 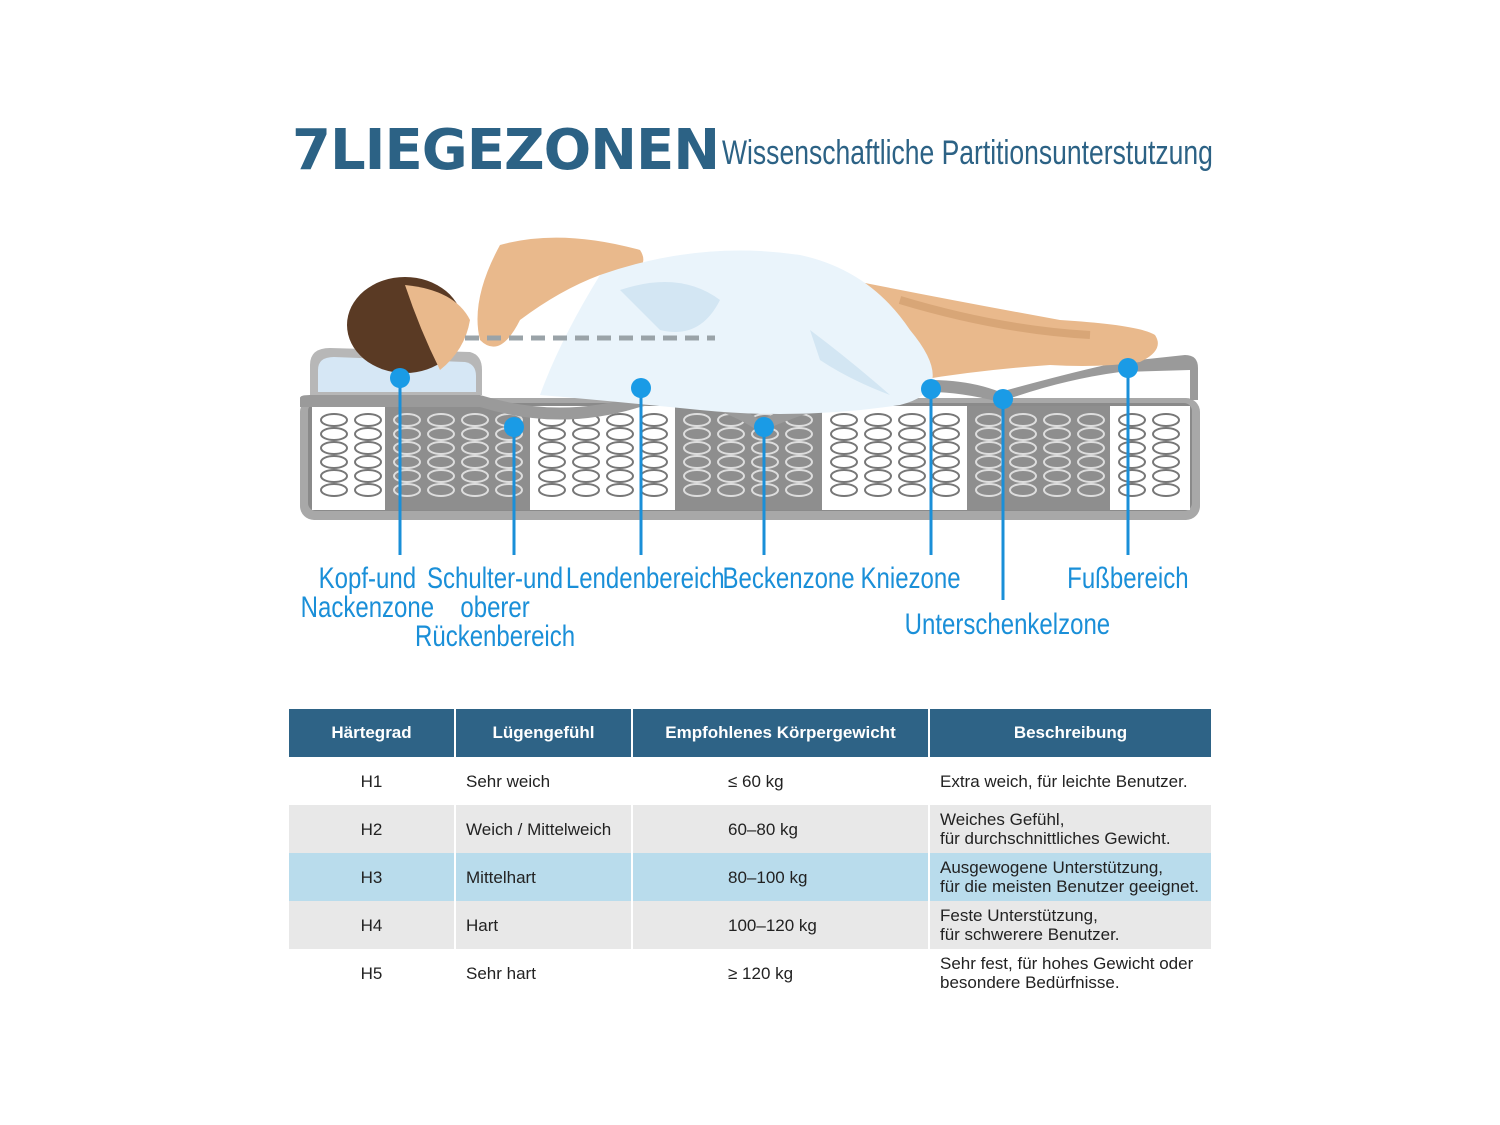 What do you see at coordinates (1064, 781) in the screenshot?
I see `table-cell: Extra weich, für leichte Benutzer.` at bounding box center [1064, 781].